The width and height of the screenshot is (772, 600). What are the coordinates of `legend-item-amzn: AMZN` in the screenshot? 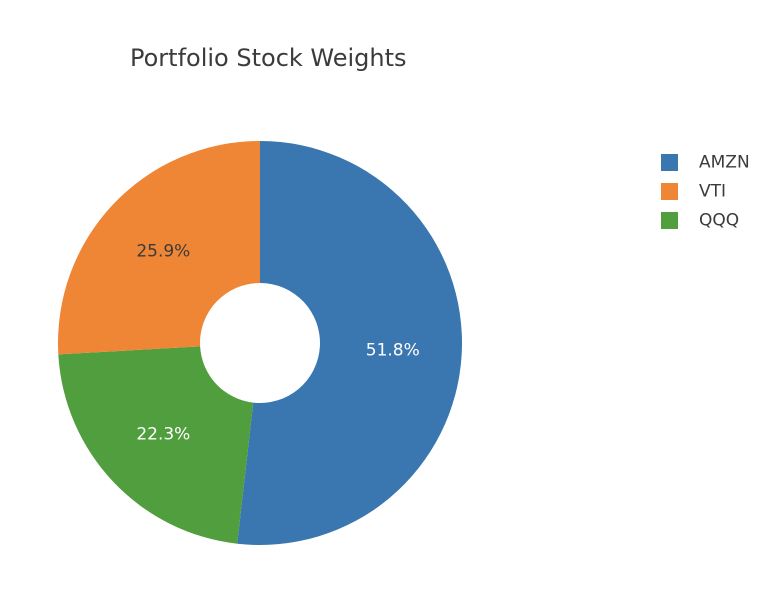 It's located at (705, 163).